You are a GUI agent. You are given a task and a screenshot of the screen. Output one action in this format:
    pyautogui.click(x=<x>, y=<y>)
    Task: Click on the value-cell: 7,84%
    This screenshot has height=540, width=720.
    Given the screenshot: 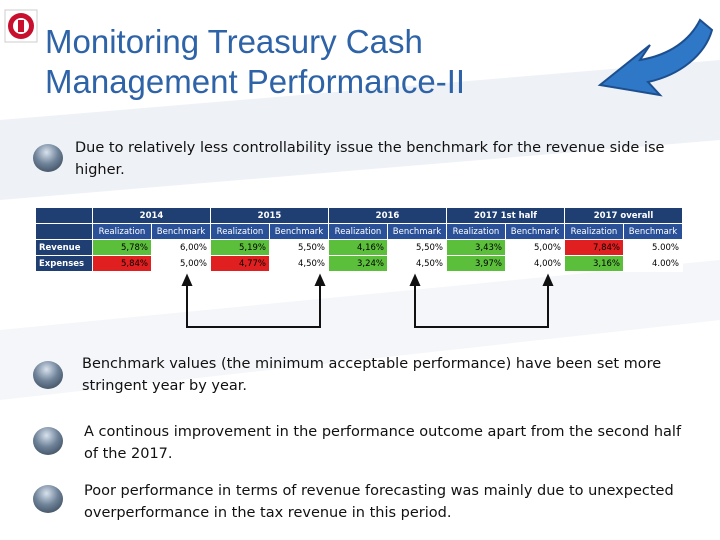 What is the action you would take?
    pyautogui.click(x=594, y=247)
    